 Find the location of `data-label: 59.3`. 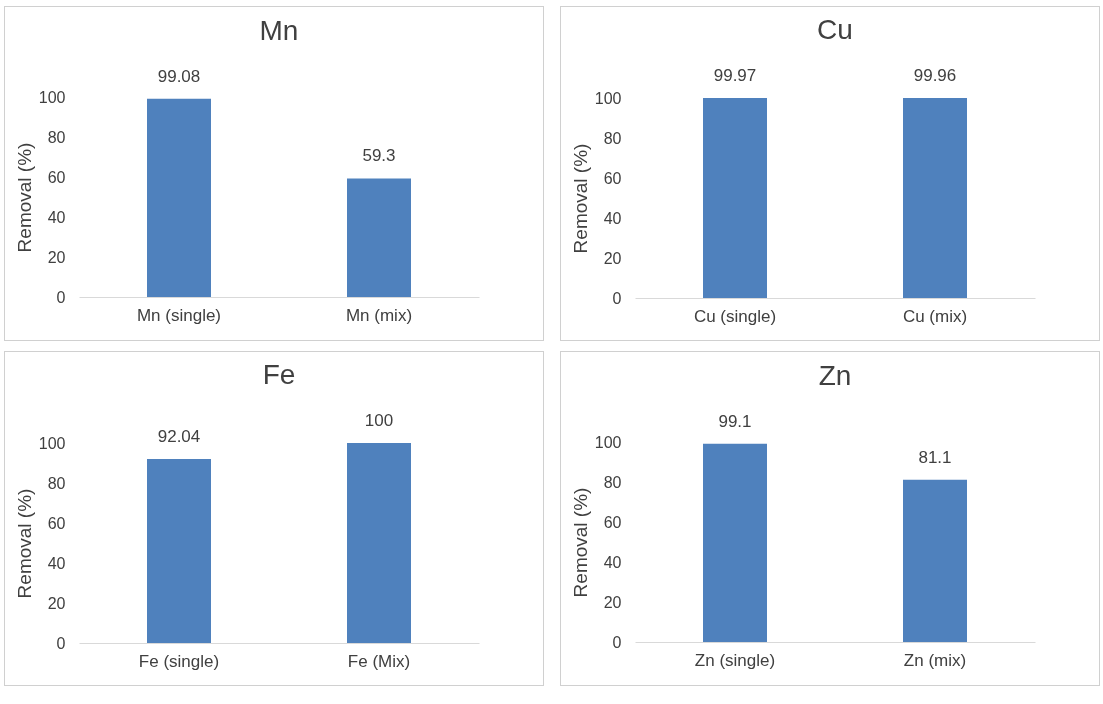

data-label: 59.3 is located at coordinates (379, 156).